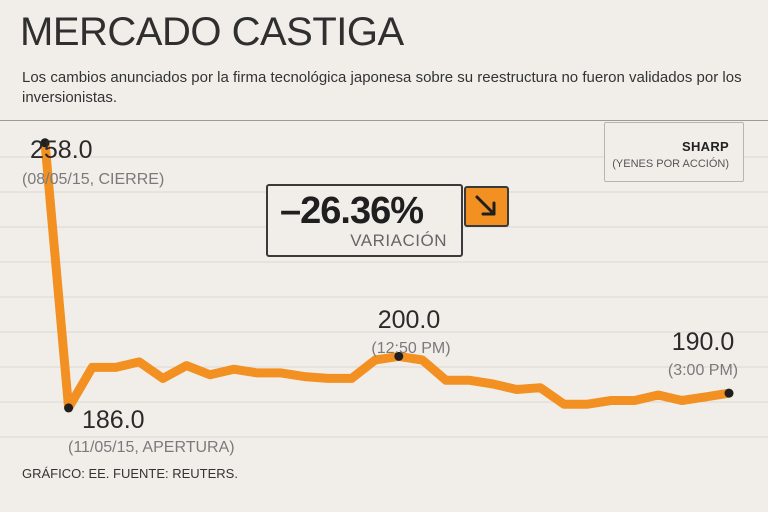  Describe the element at coordinates (384, 120) in the screenshot. I see `header-divider` at that location.